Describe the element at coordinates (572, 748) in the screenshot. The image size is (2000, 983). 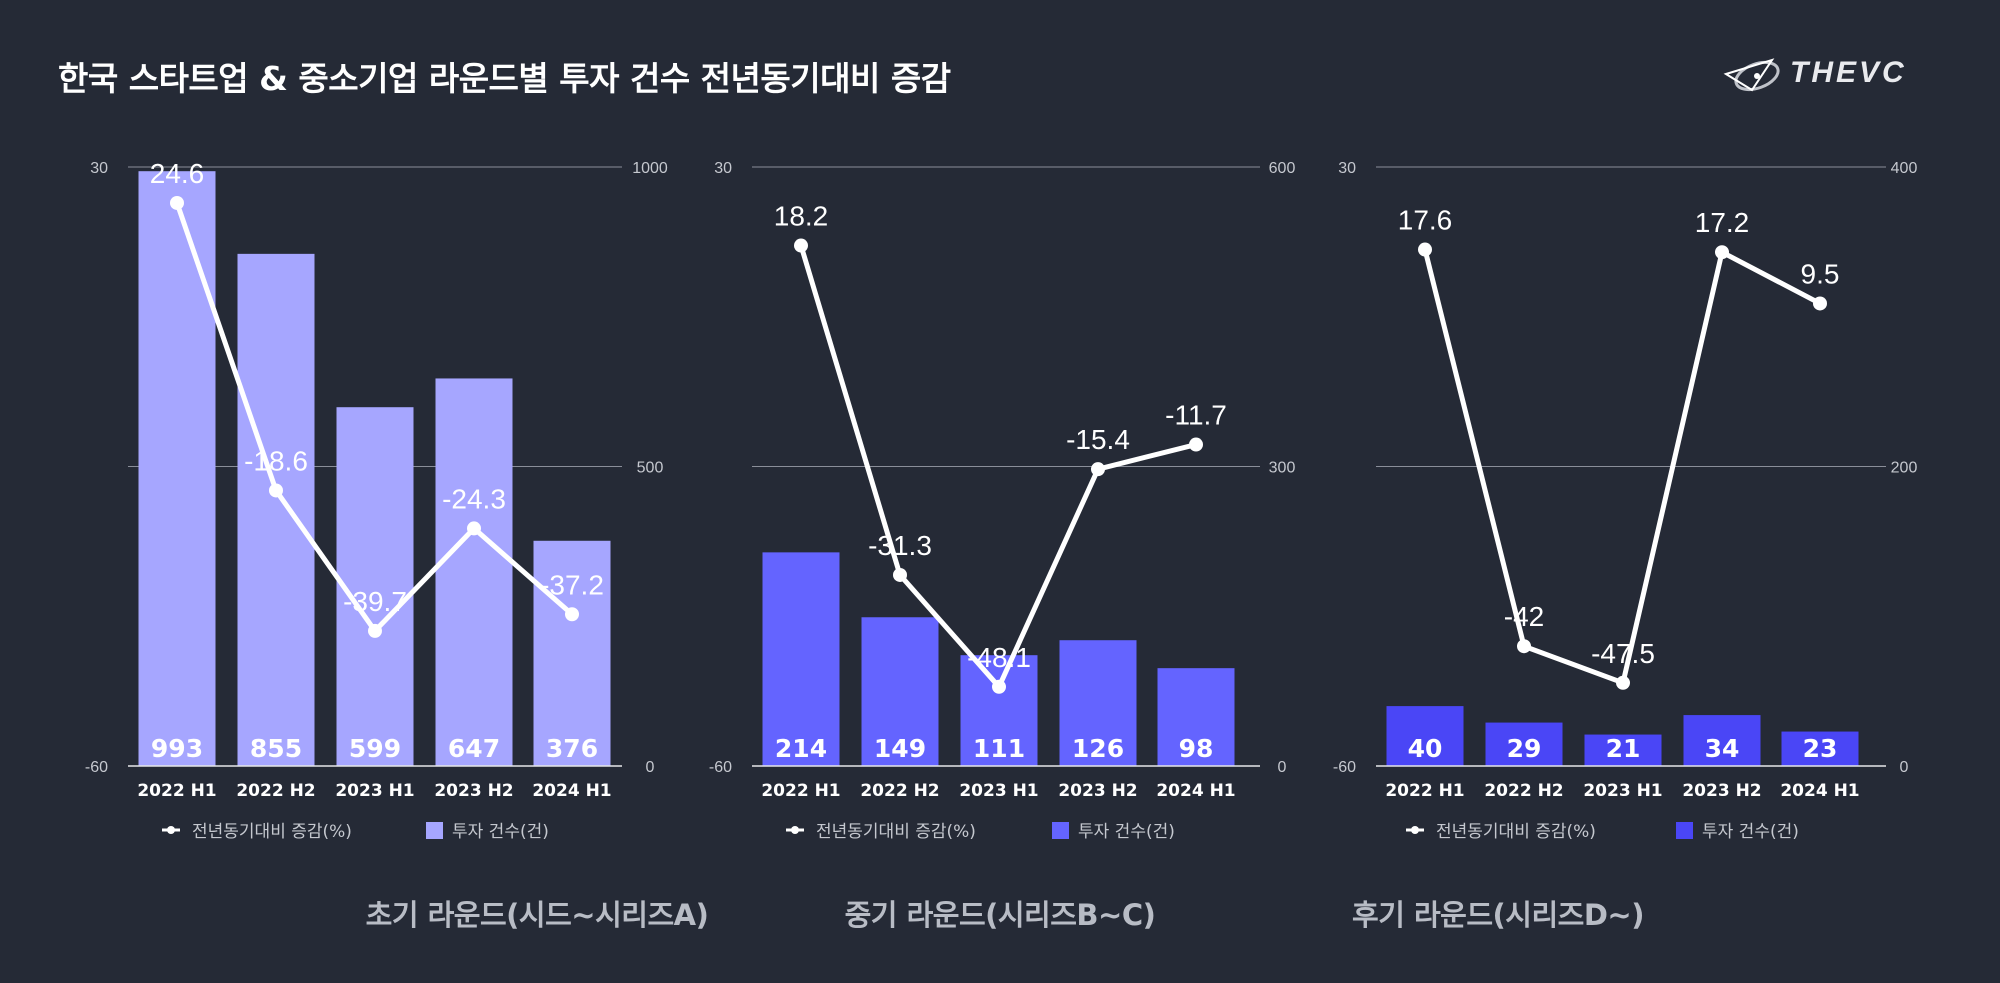
I see `bar-value-label: 376` at that location.